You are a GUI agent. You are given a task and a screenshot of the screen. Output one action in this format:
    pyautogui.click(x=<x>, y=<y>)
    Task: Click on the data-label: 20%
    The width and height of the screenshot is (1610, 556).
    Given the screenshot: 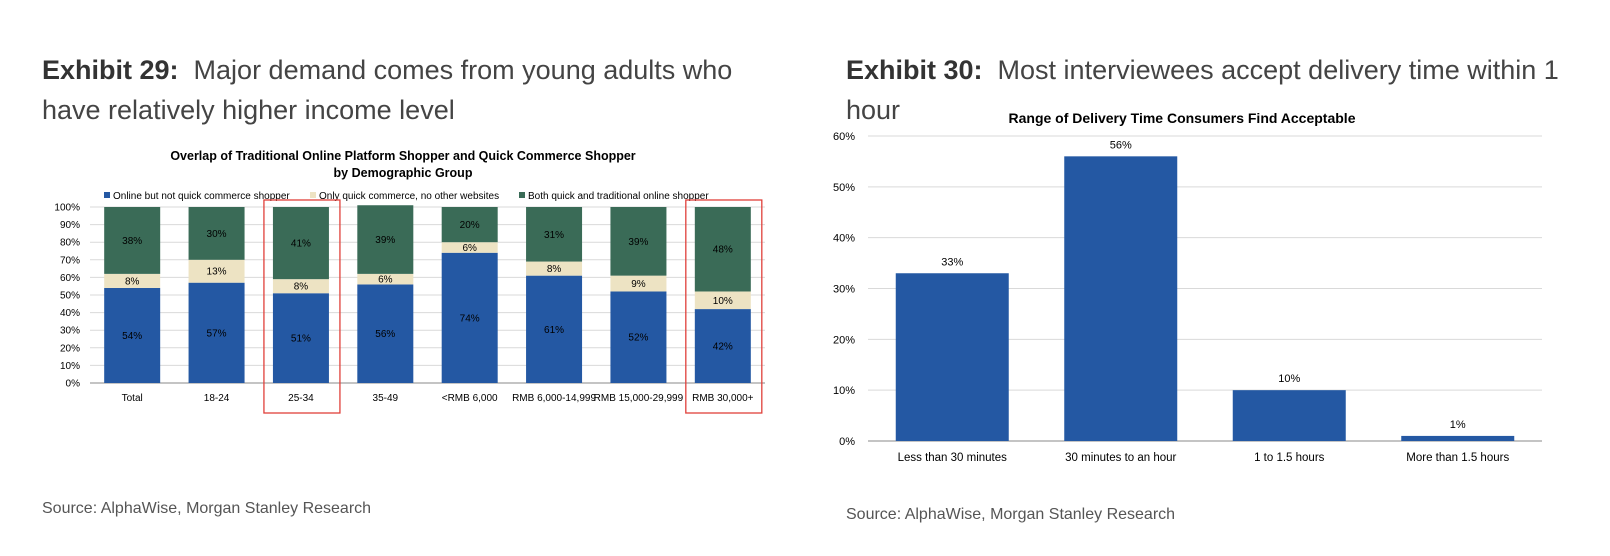 What is the action you would take?
    pyautogui.click(x=470, y=225)
    